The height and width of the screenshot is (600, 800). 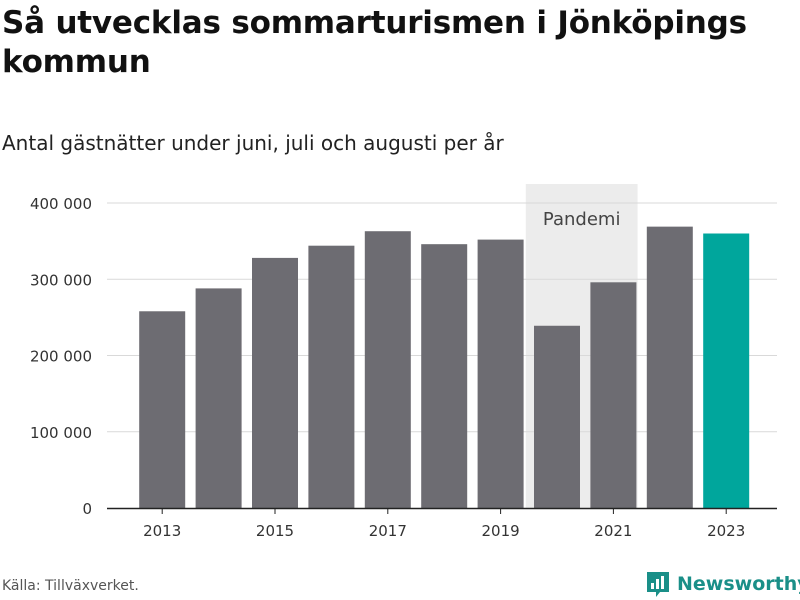 What do you see at coordinates (658, 584) in the screenshot?
I see `newsworthy-logo-icon` at bounding box center [658, 584].